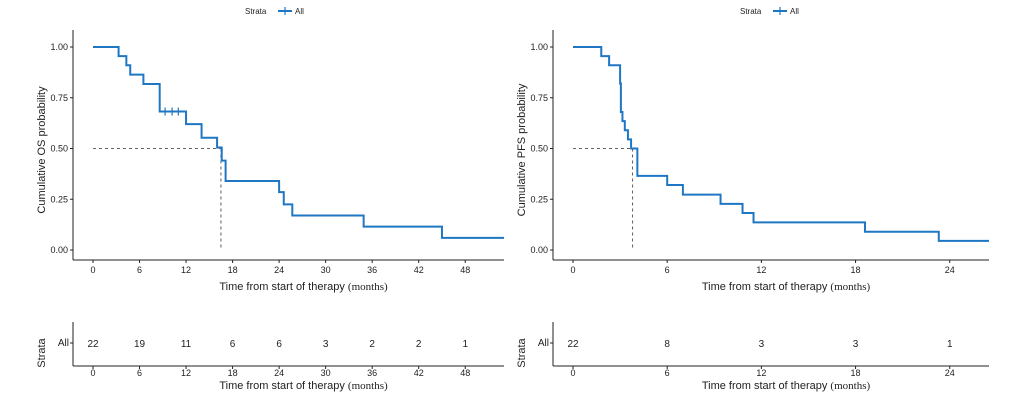 This screenshot has height=400, width=1011. I want to click on x-tick-label: 48, so click(465, 270).